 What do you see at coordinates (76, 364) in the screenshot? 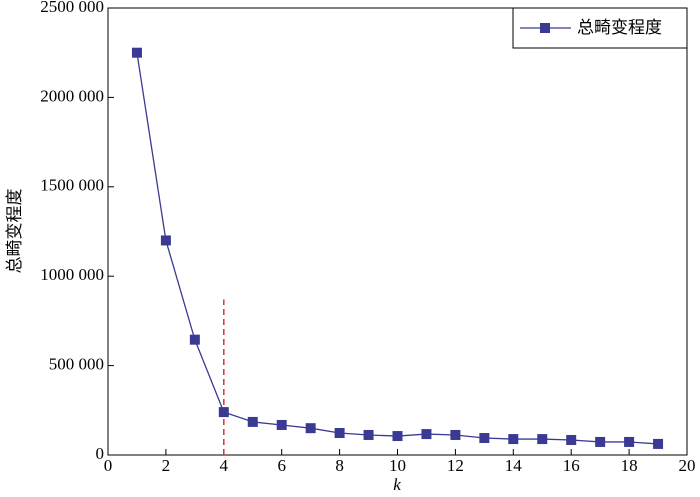
I see `y-tick-label: 500 000` at bounding box center [76, 364].